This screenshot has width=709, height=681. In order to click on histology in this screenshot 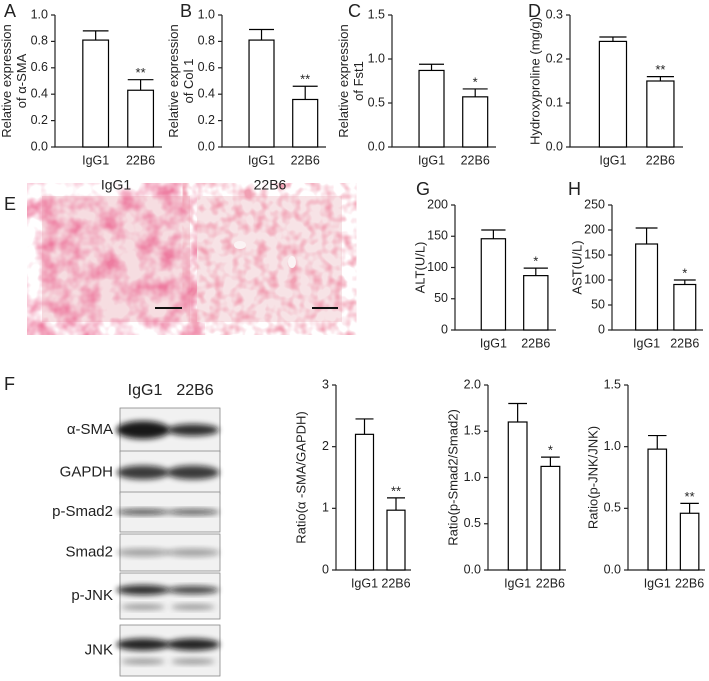, I will do `click(192, 259)`.